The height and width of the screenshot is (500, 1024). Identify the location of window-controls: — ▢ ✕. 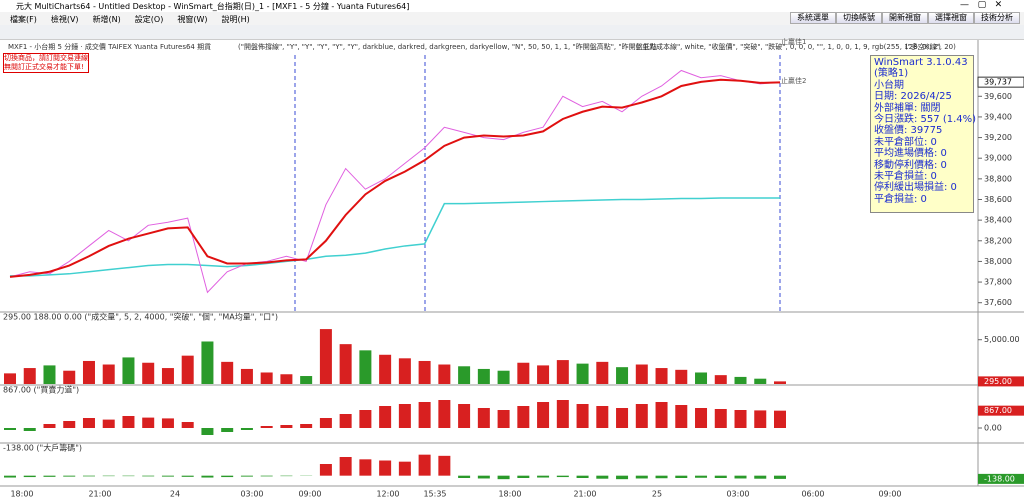
(981, 5).